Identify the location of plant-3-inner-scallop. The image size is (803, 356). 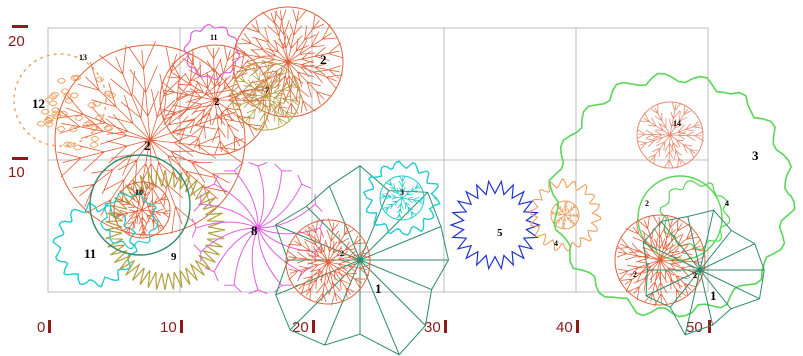
(695, 215).